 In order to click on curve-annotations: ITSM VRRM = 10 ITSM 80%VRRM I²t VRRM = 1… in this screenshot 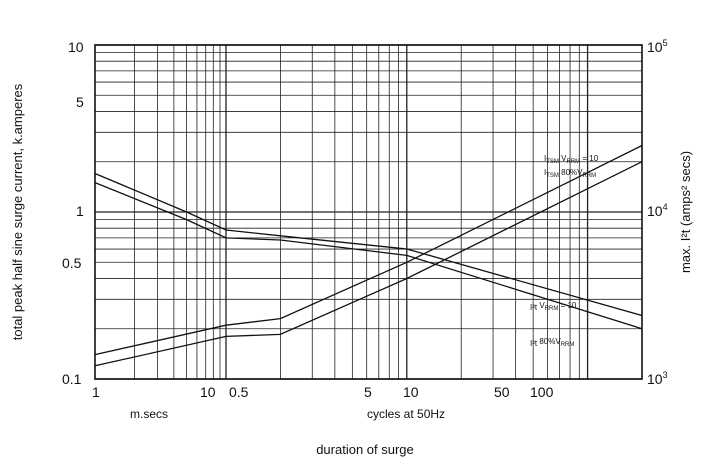, I will do `click(564, 251)`.